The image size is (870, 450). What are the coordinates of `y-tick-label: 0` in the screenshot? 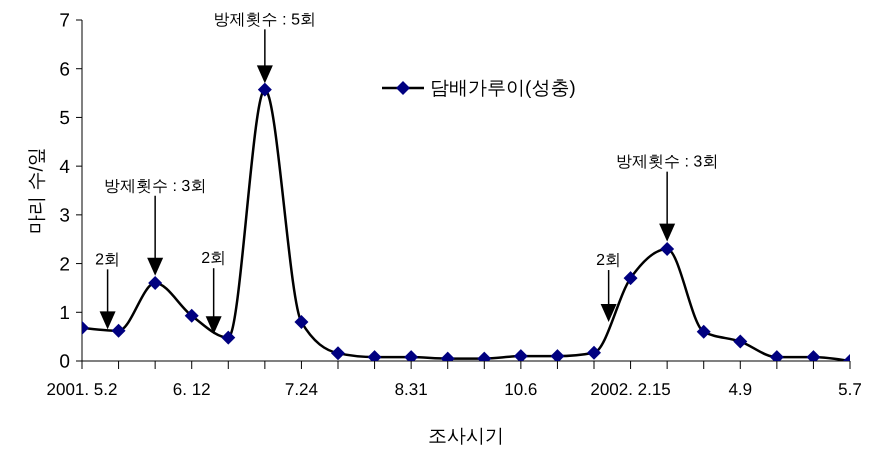 It's located at (64, 362).